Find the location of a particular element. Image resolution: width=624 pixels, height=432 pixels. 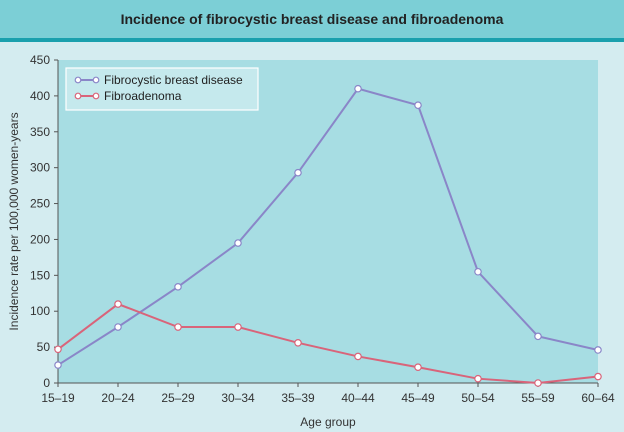

y-tick-label: 50 is located at coordinates (44, 347).